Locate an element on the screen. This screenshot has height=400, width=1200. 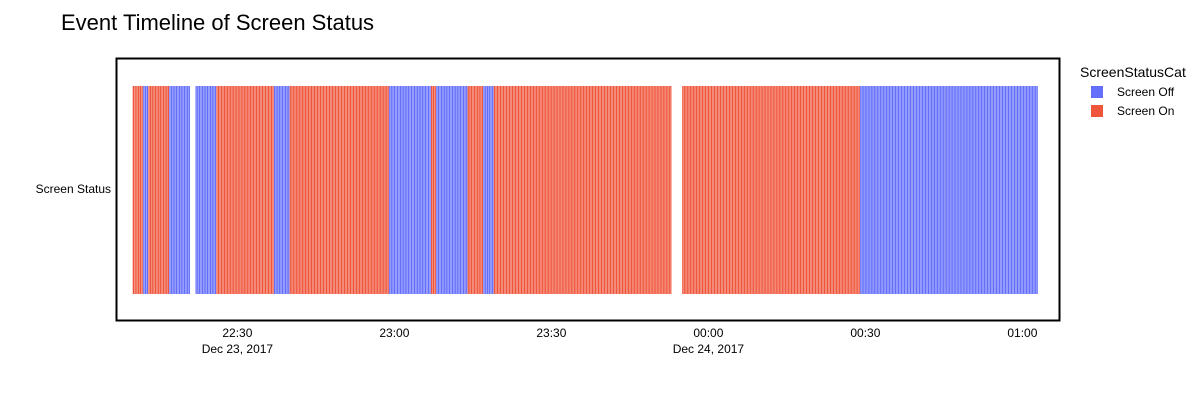
legend-swatch-screen-on is located at coordinates (1097, 111).